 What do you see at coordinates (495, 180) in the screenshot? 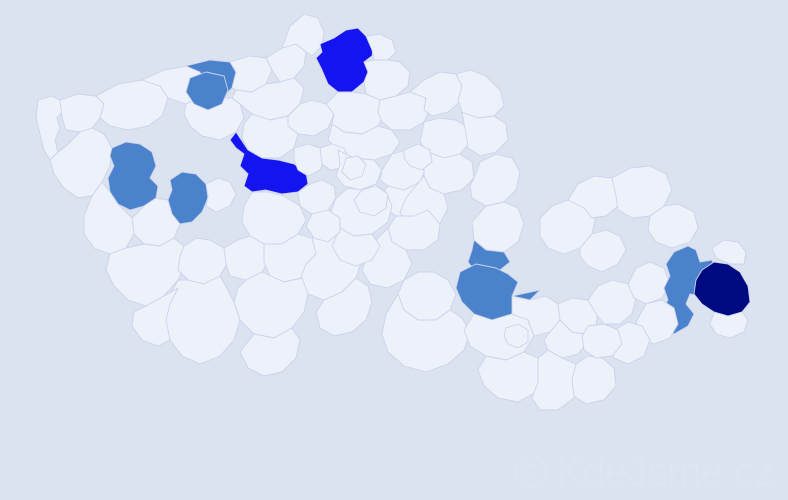
I see `district-usti-nad-orlici` at bounding box center [495, 180].